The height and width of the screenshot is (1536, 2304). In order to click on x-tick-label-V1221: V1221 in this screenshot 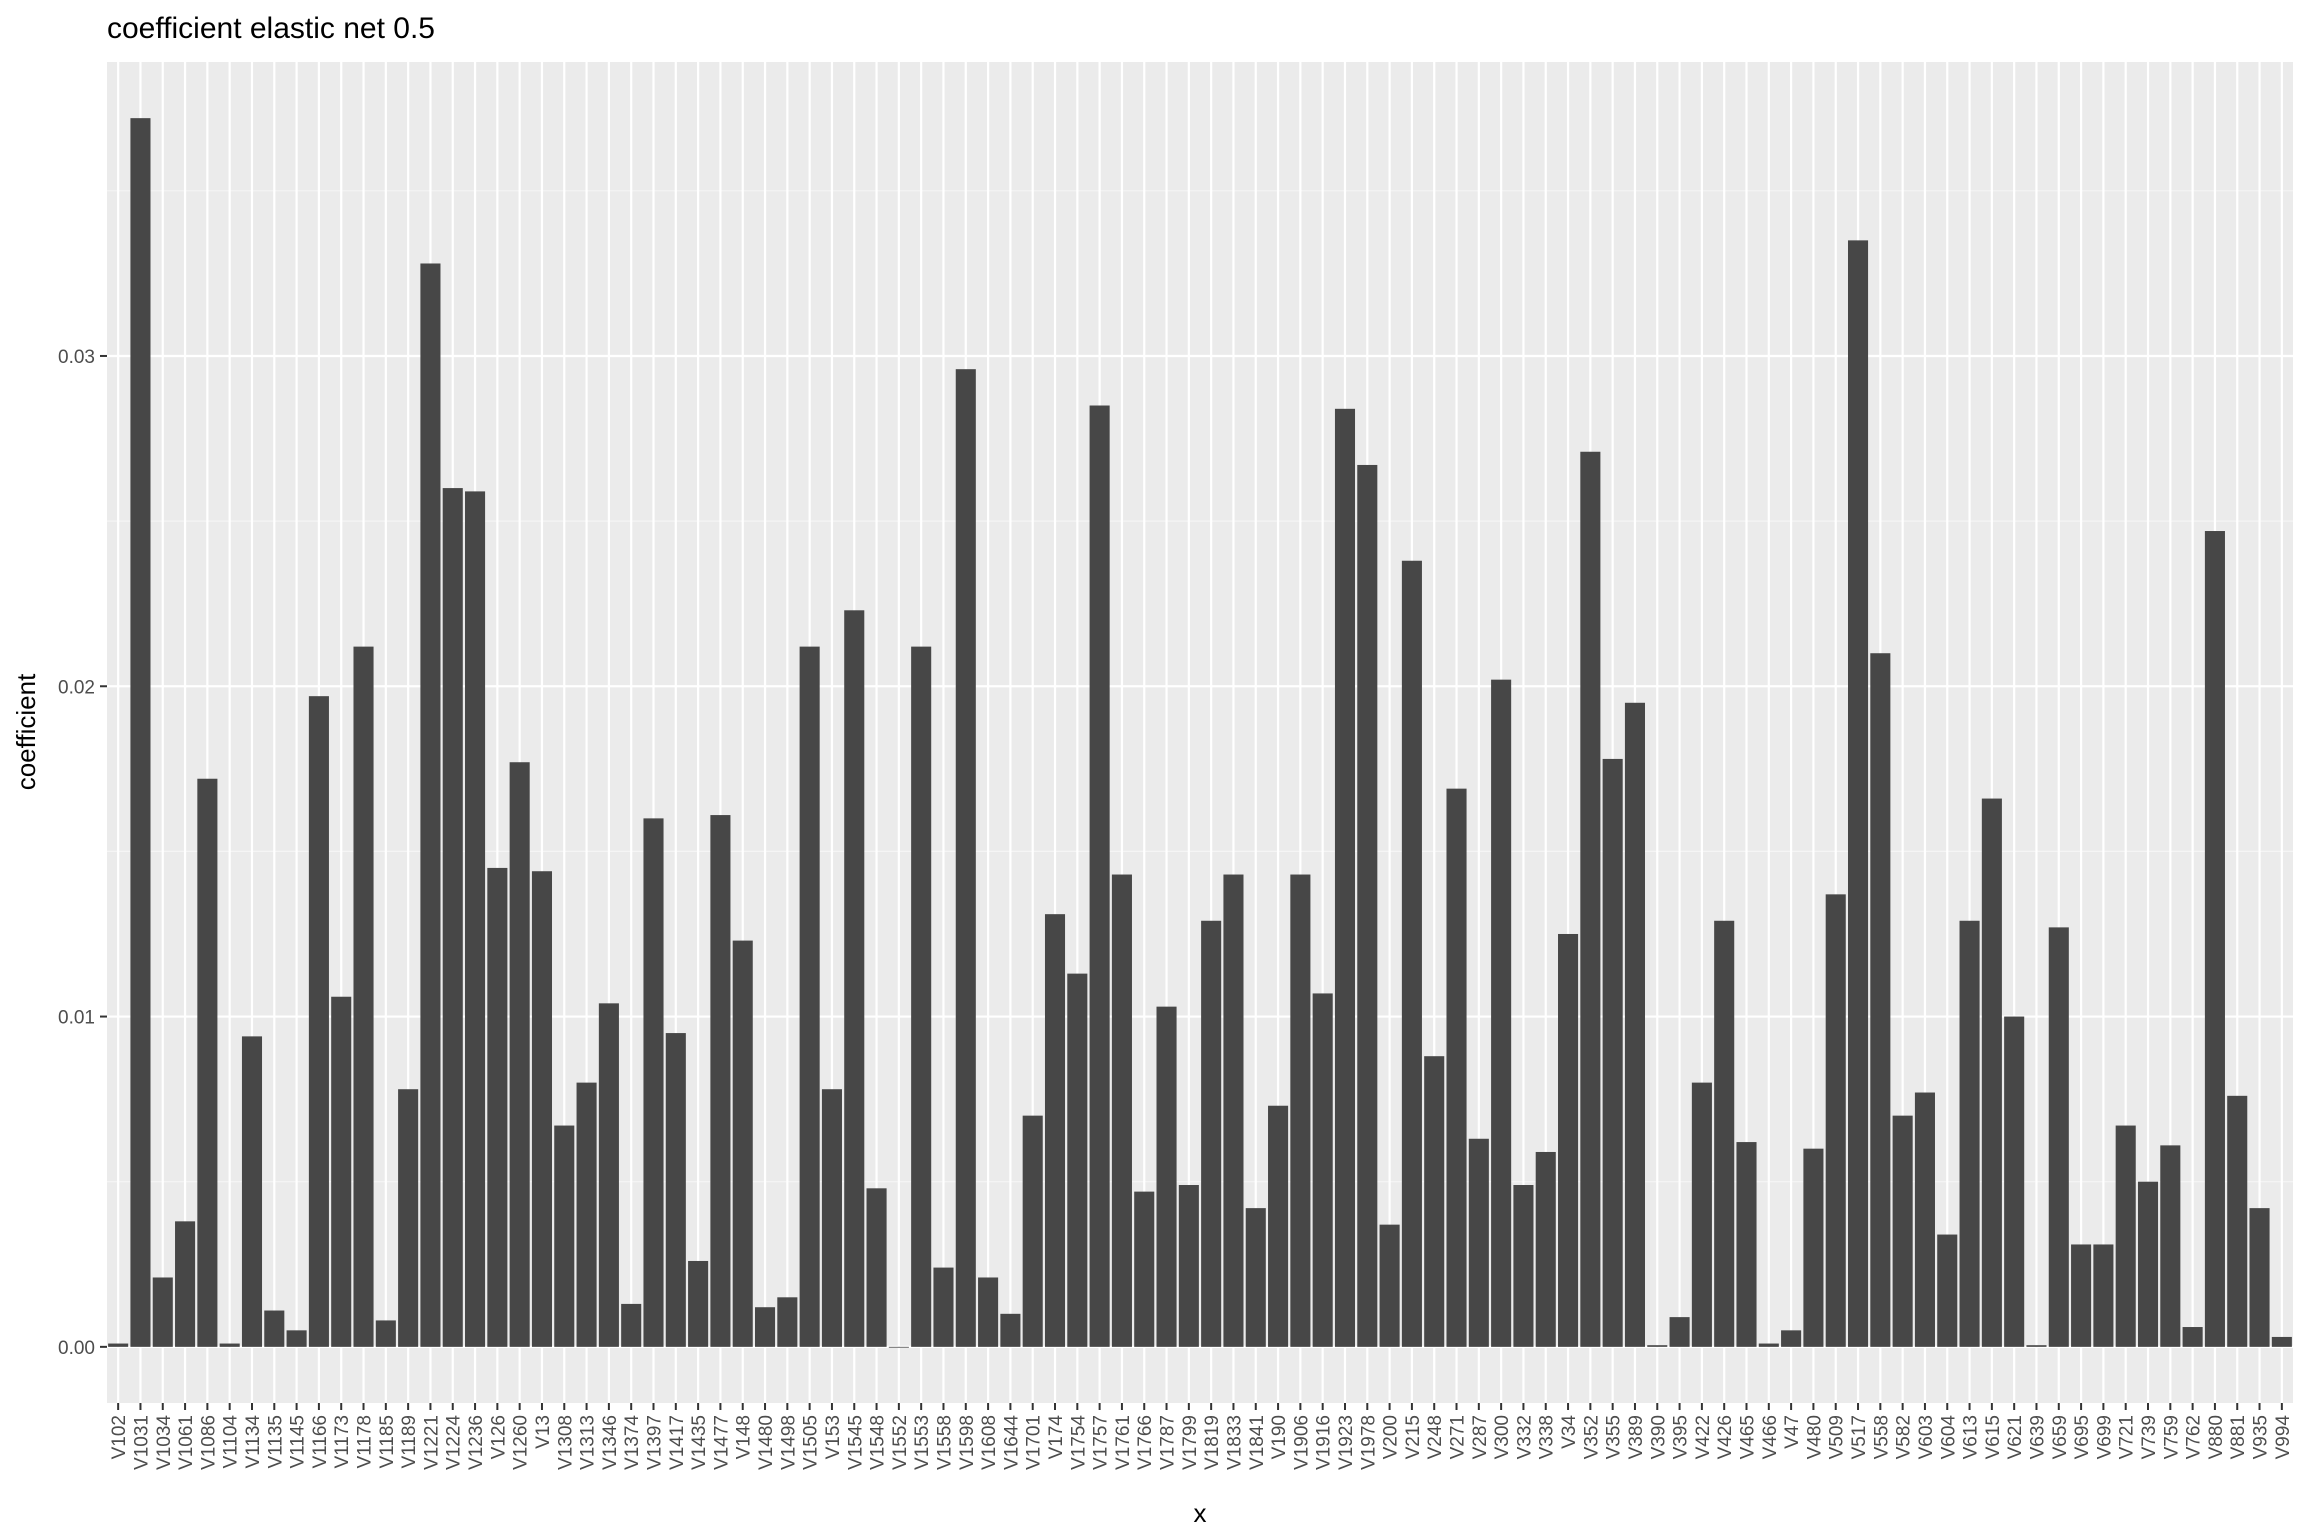, I will do `click(431, 1442)`.